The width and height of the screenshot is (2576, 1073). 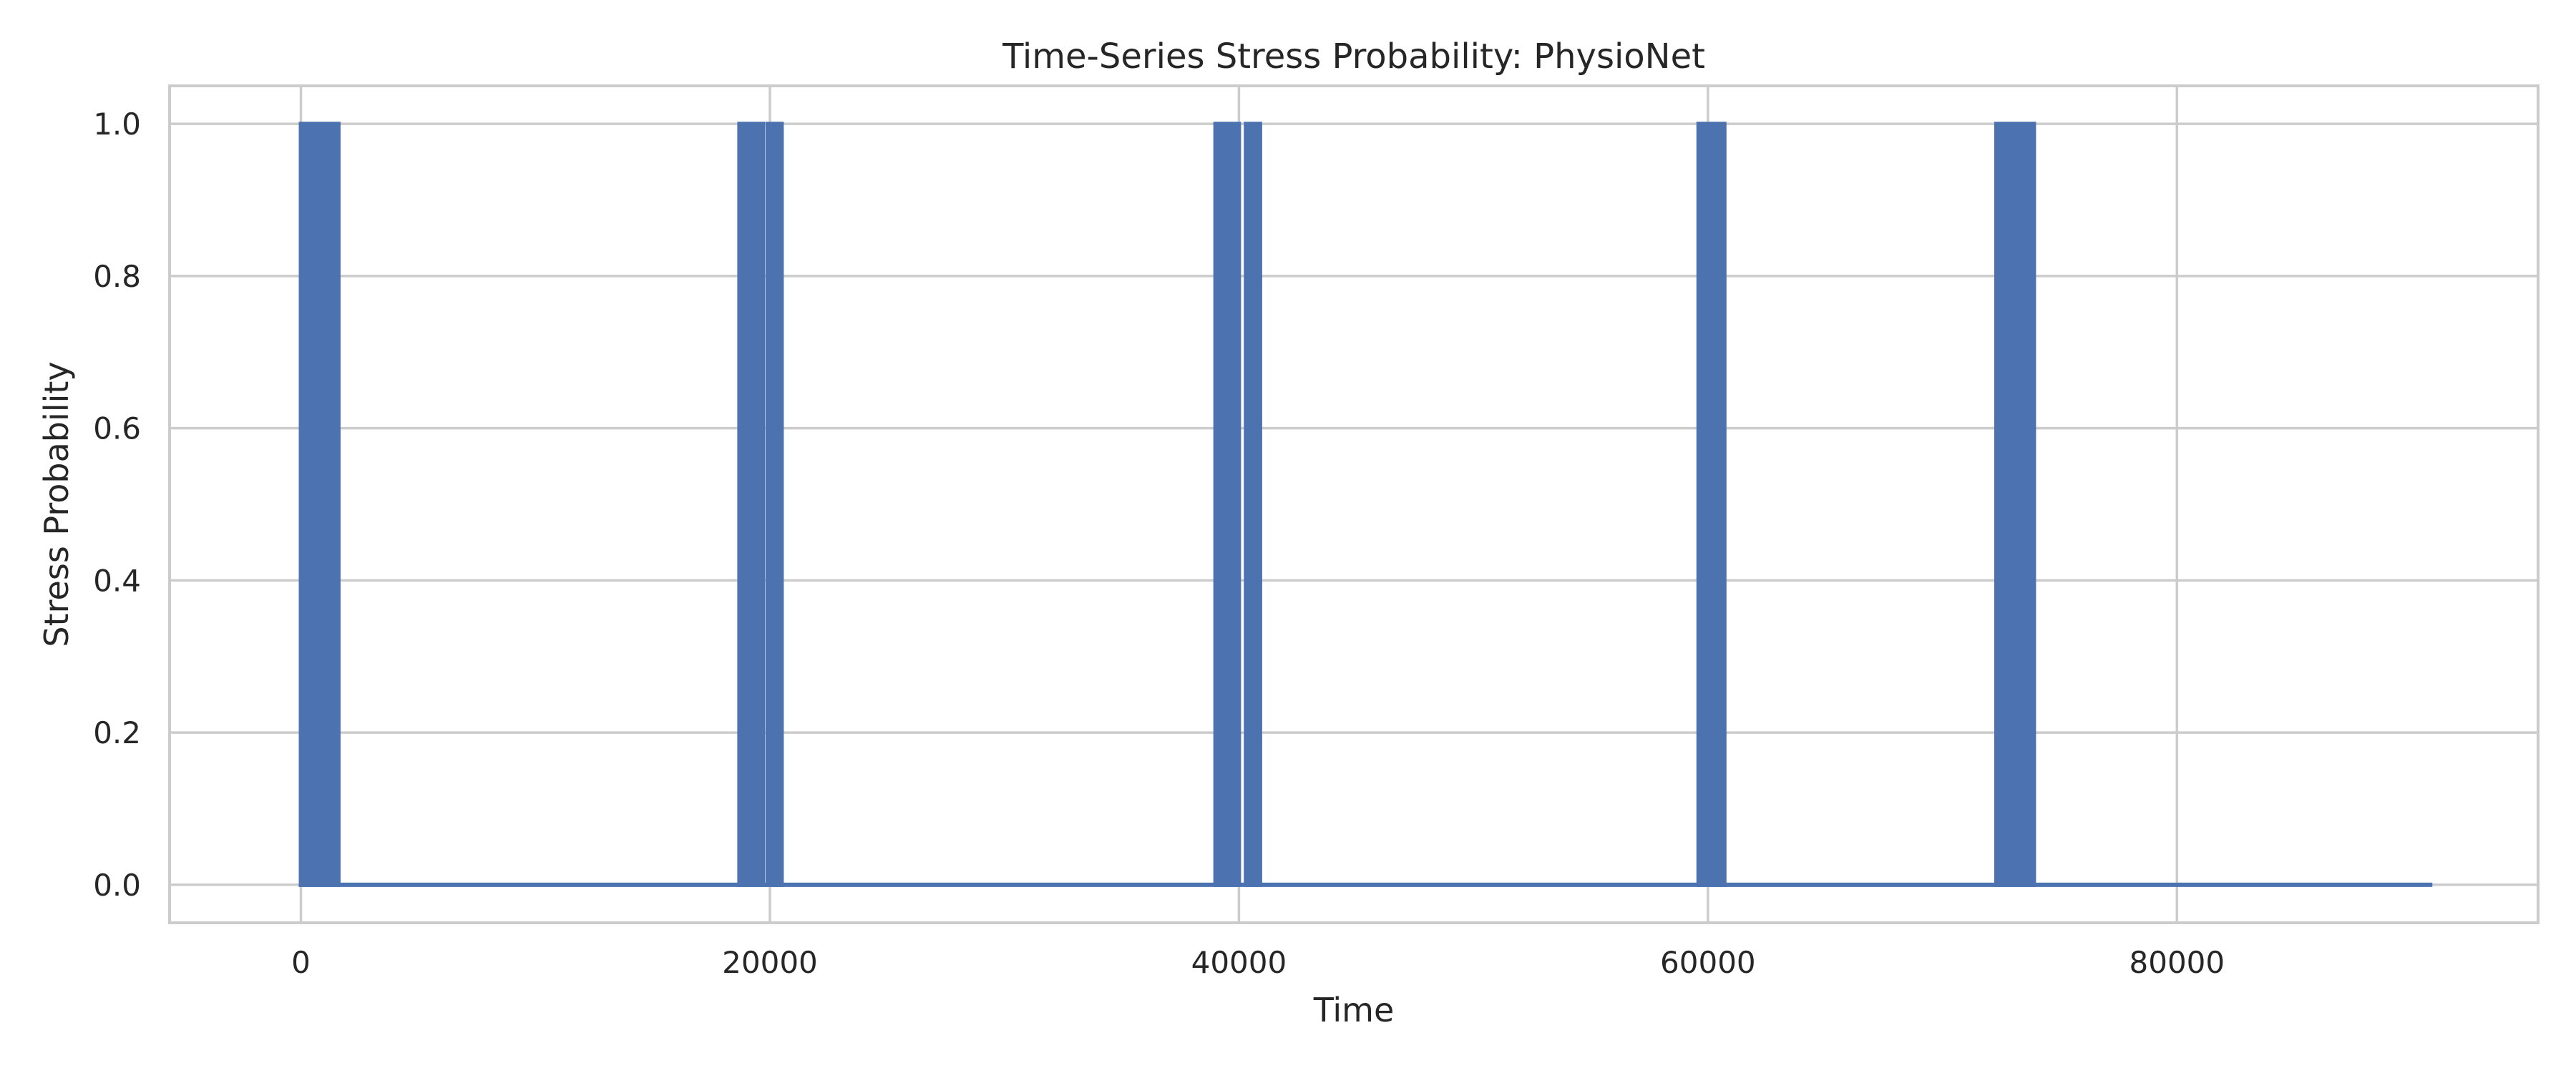 What do you see at coordinates (117, 276) in the screenshot?
I see `y-tick-label: 0.8` at bounding box center [117, 276].